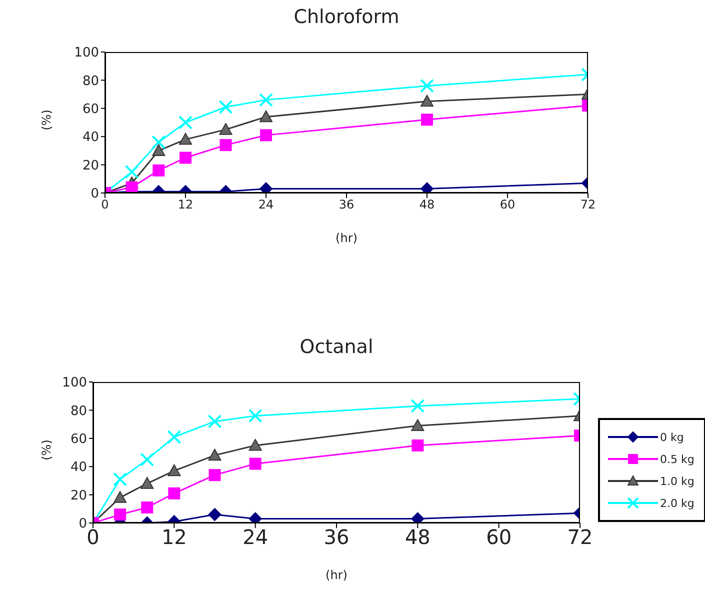 The width and height of the screenshot is (705, 599). I want to click on chart-title: Chloroform, so click(346, 17).